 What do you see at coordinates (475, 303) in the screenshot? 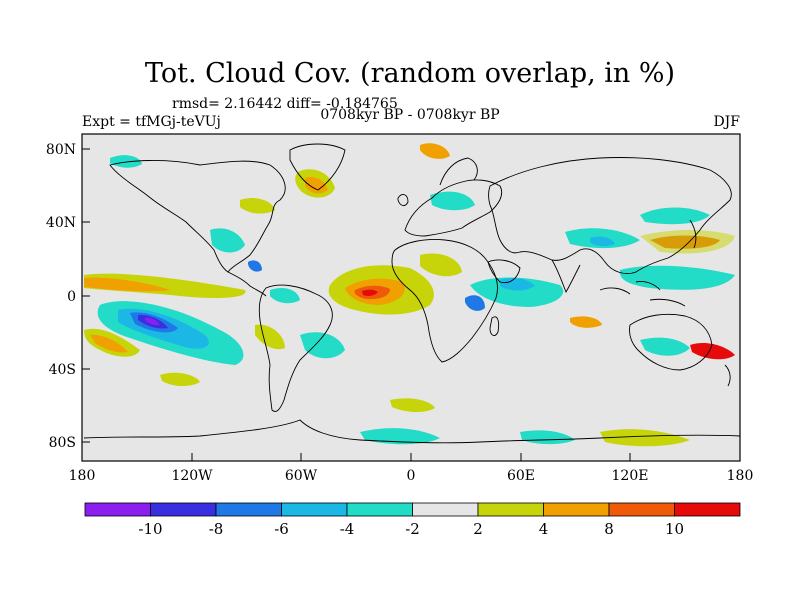
I see `anomaly-negative-eastafrica` at bounding box center [475, 303].